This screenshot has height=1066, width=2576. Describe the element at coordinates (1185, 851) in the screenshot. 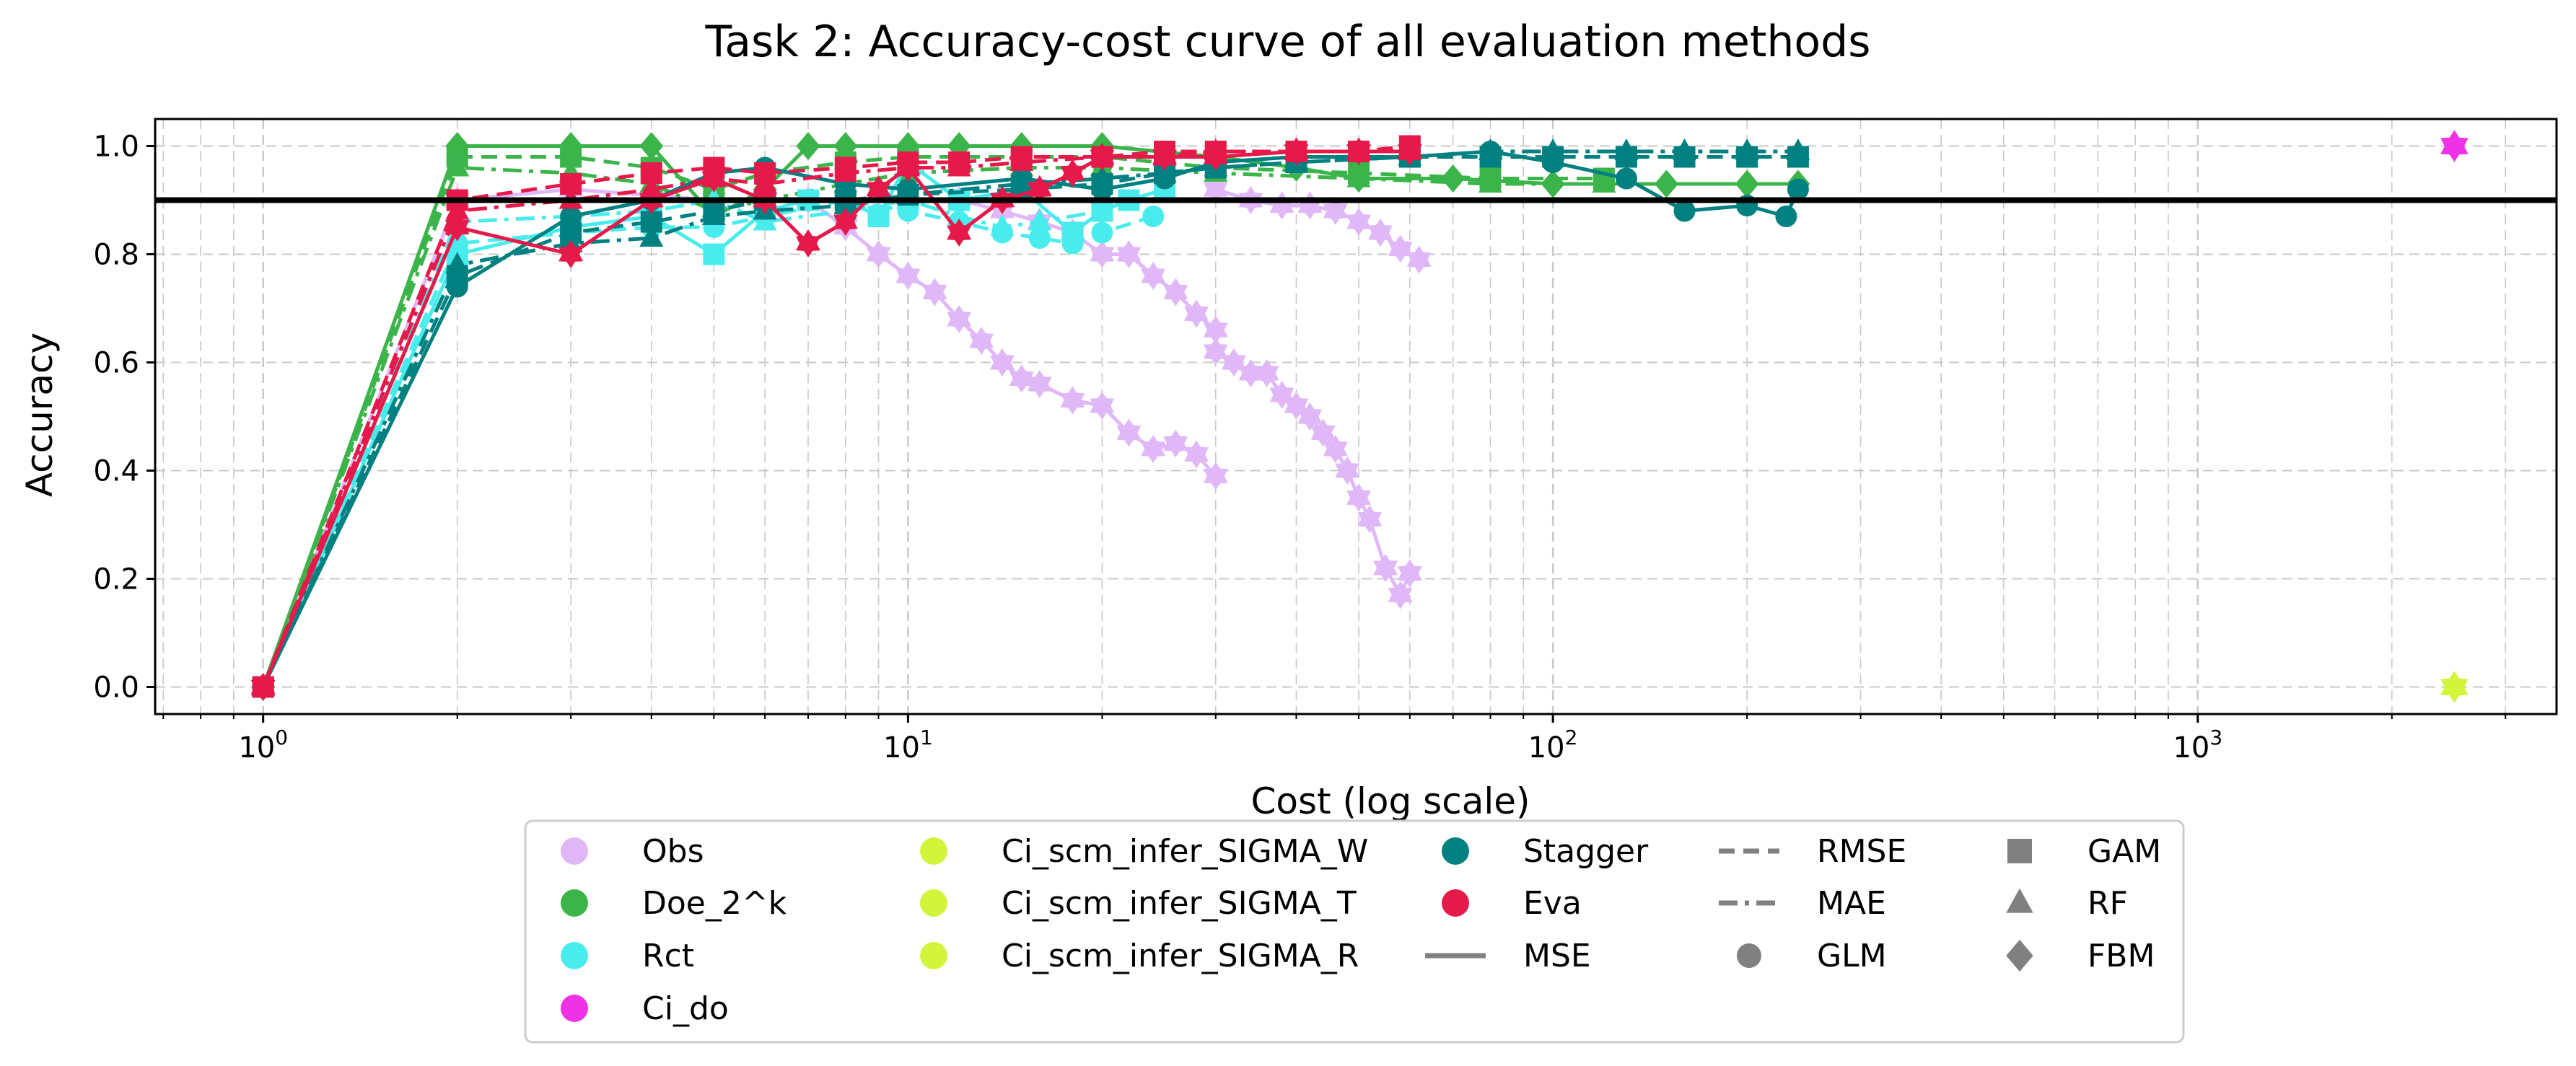

I see `legend-label: Ci_scm_infer_SIGMA_W` at that location.